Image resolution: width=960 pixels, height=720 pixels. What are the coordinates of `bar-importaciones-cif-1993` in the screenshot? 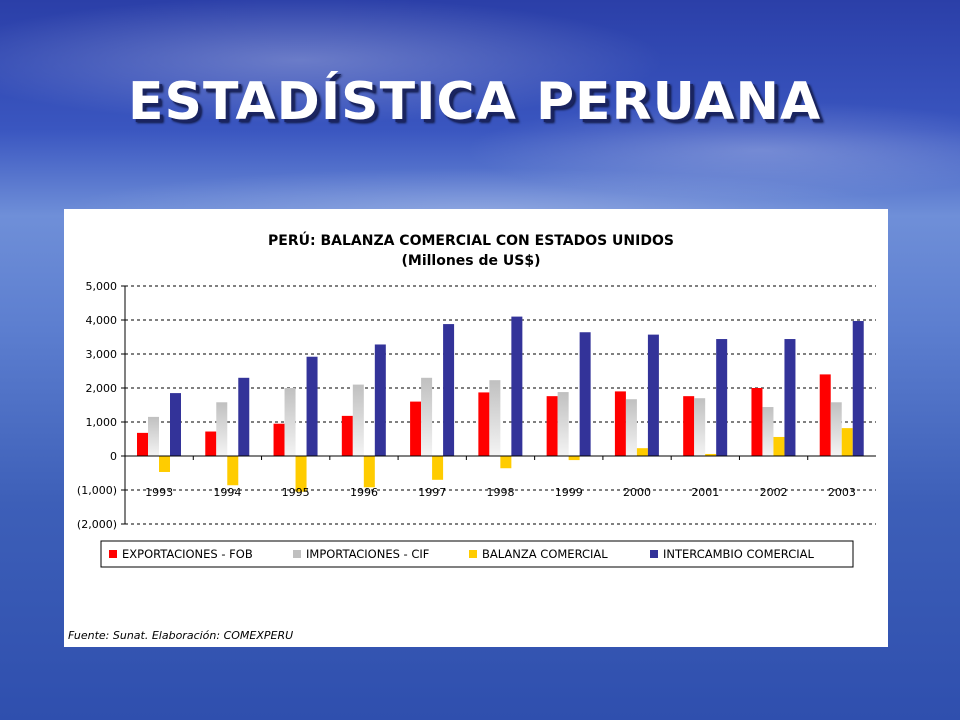 It's located at (153, 436).